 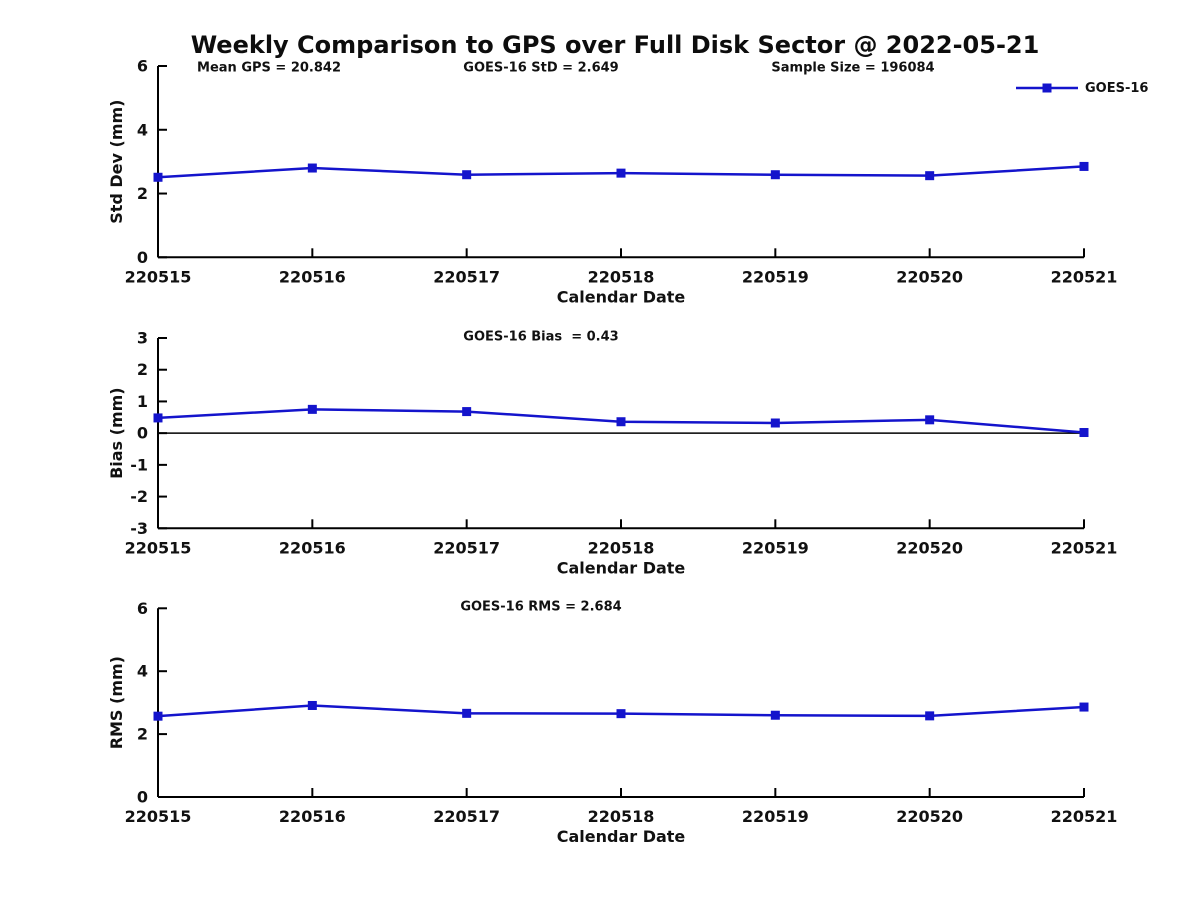 I want to click on y-axis-label: Std Dev (mm), so click(x=116, y=162).